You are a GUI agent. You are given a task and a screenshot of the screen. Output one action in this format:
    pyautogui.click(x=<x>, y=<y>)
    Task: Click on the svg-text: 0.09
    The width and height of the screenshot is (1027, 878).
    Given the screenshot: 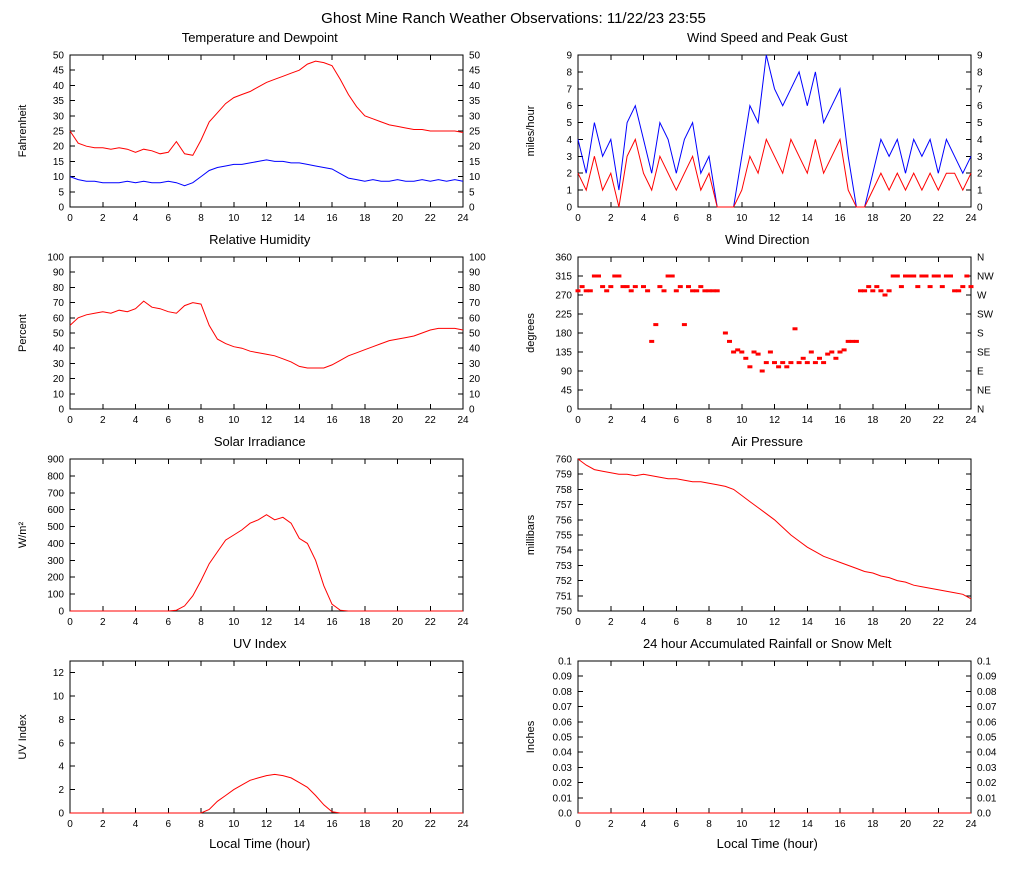 What is the action you would take?
    pyautogui.click(x=562, y=677)
    